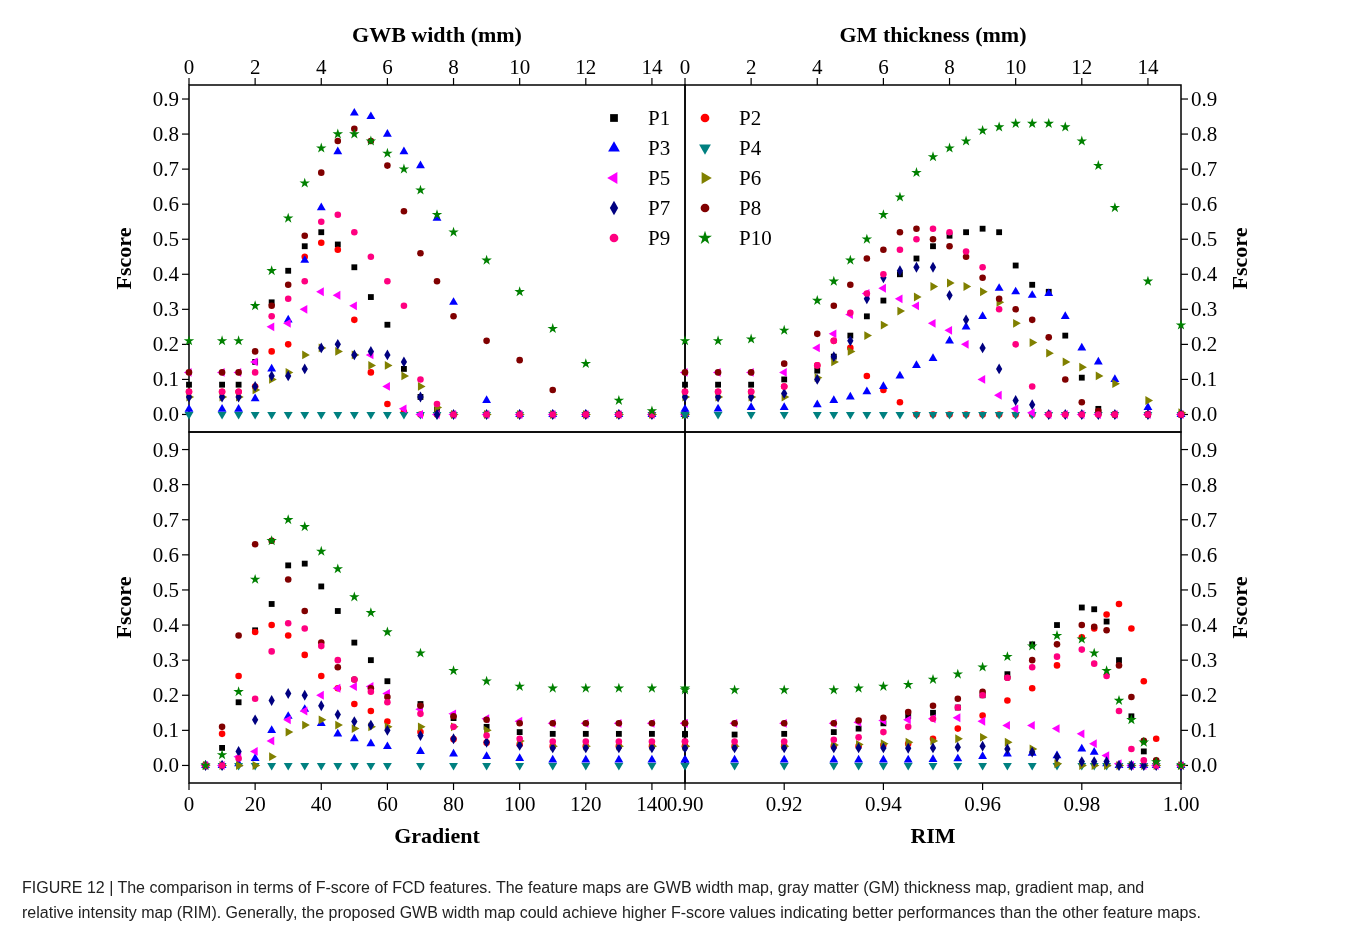  I want to click on legend-label: P9, so click(659, 238).